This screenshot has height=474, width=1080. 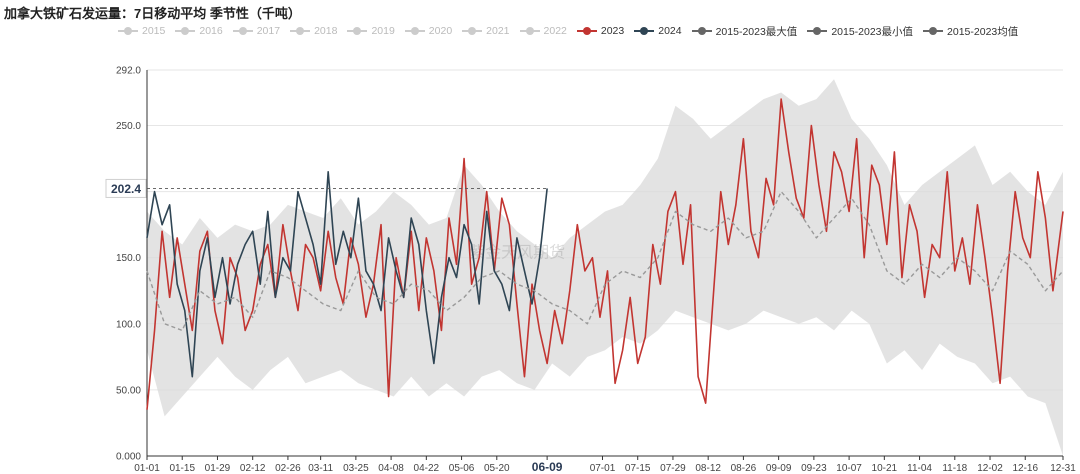 What do you see at coordinates (440, 31) in the screenshot?
I see `legend-label: 2020` at bounding box center [440, 31].